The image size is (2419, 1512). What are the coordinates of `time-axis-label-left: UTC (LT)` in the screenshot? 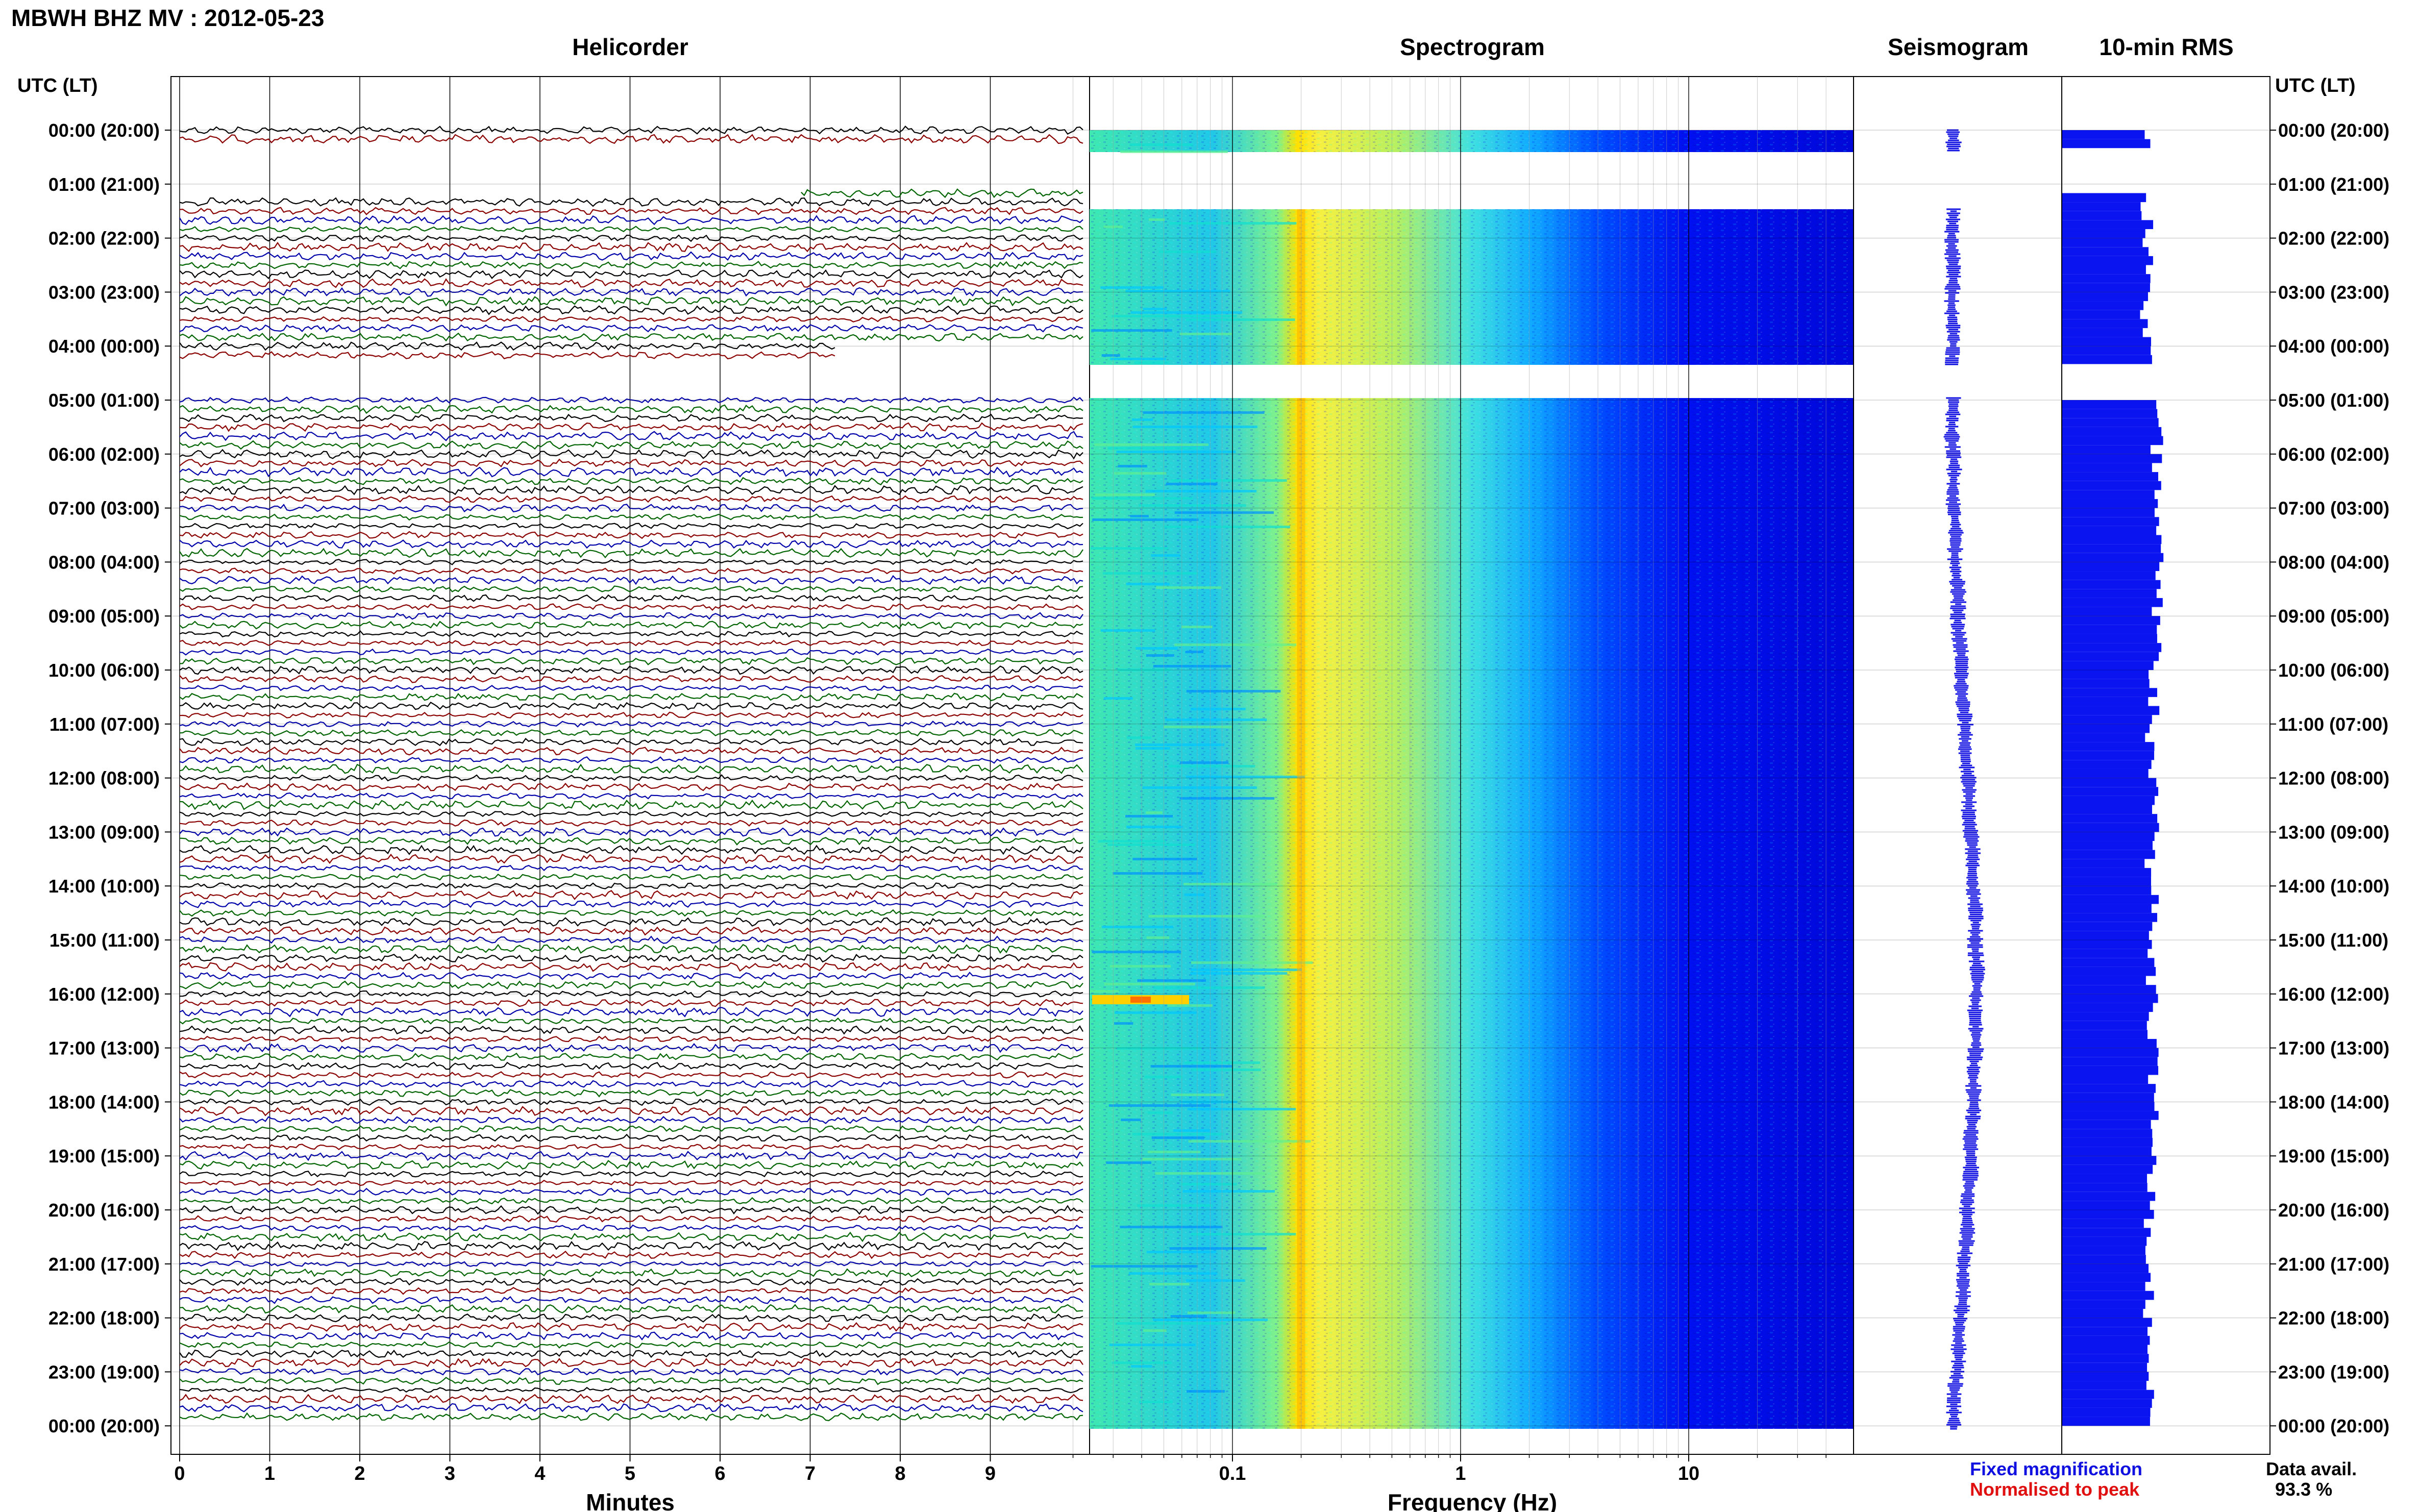 It's located at (57, 85).